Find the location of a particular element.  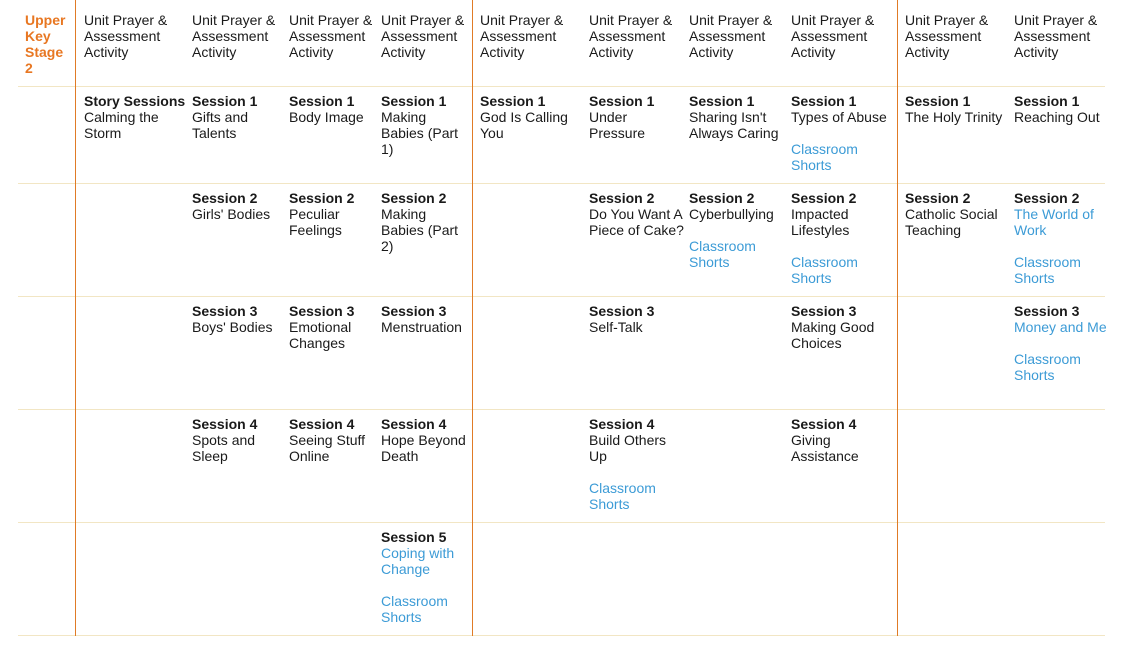

session-cell: Session 1 Making Babies (Part 1) is located at coordinates (426, 125).